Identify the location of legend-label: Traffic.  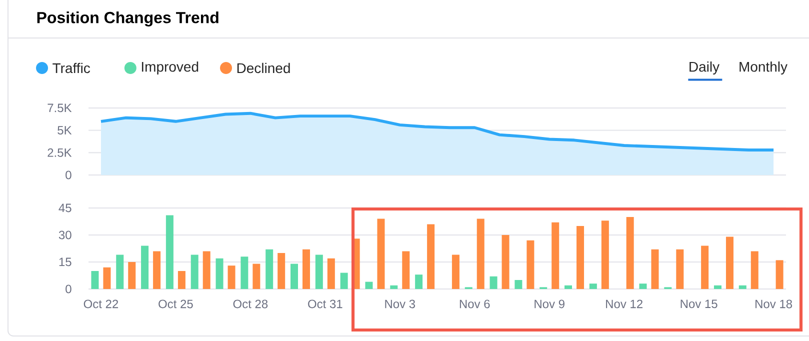
(71, 68).